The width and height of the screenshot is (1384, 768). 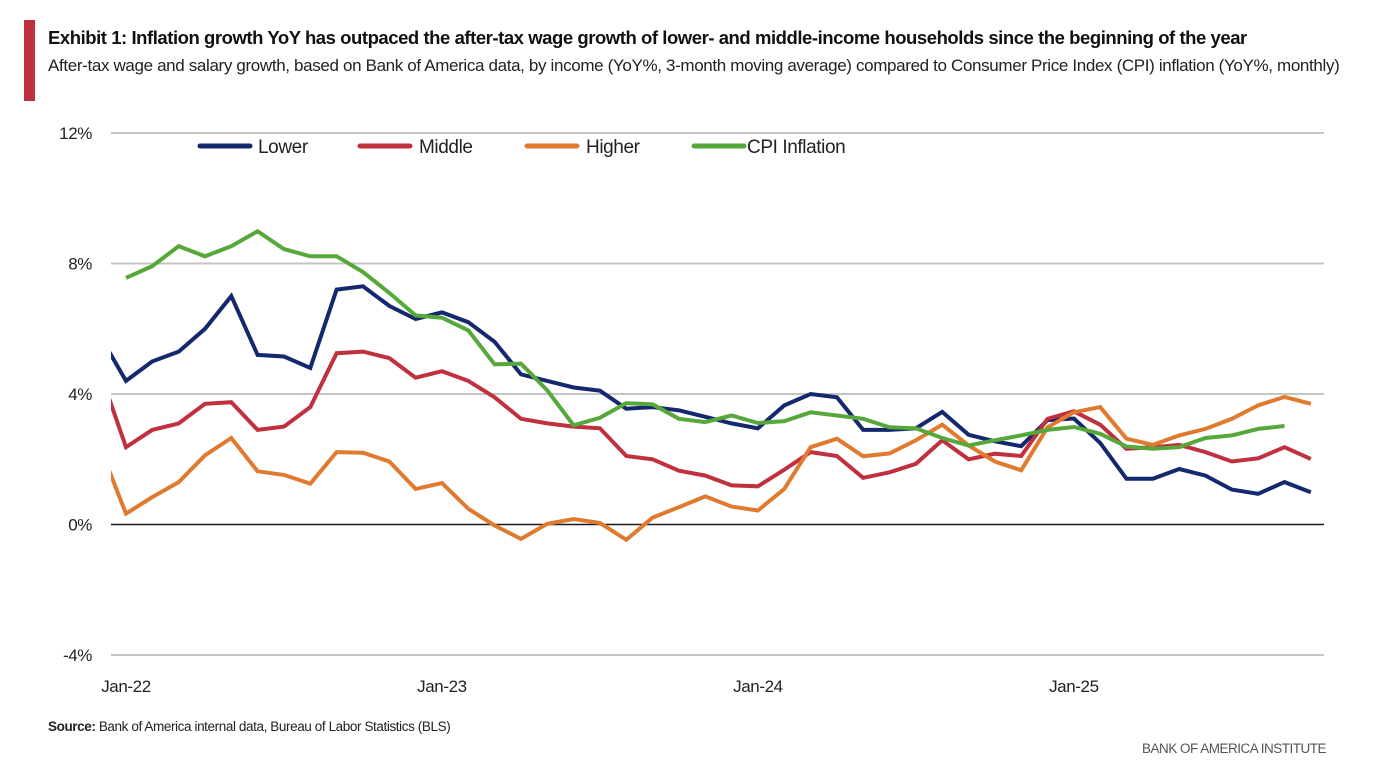 I want to click on accent-bar, so click(x=29, y=60).